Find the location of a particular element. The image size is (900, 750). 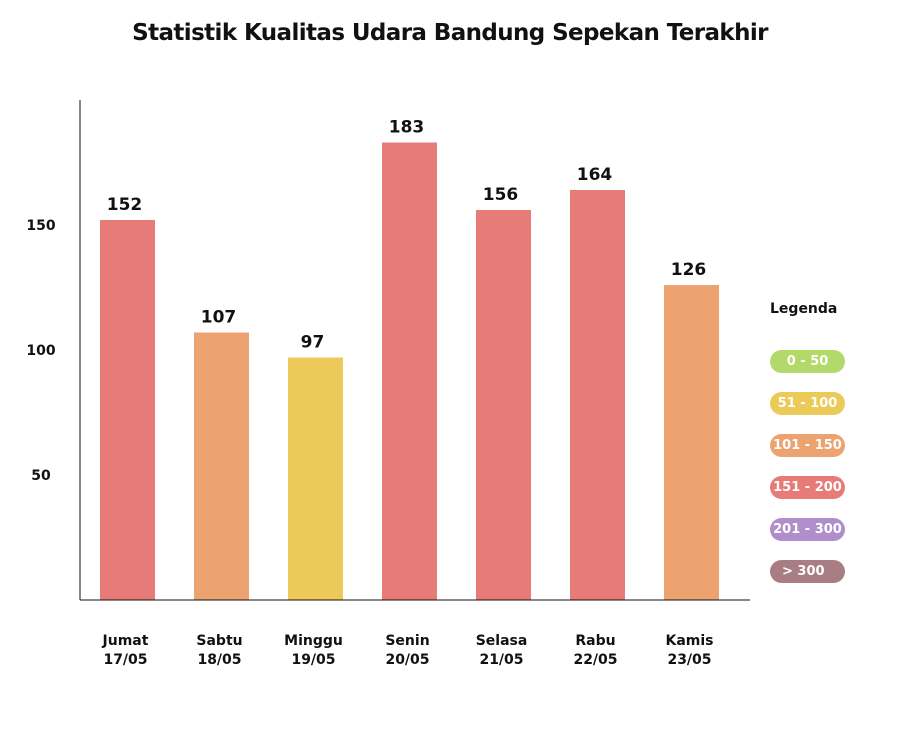

bar-value-label: 164 is located at coordinates (595, 175).